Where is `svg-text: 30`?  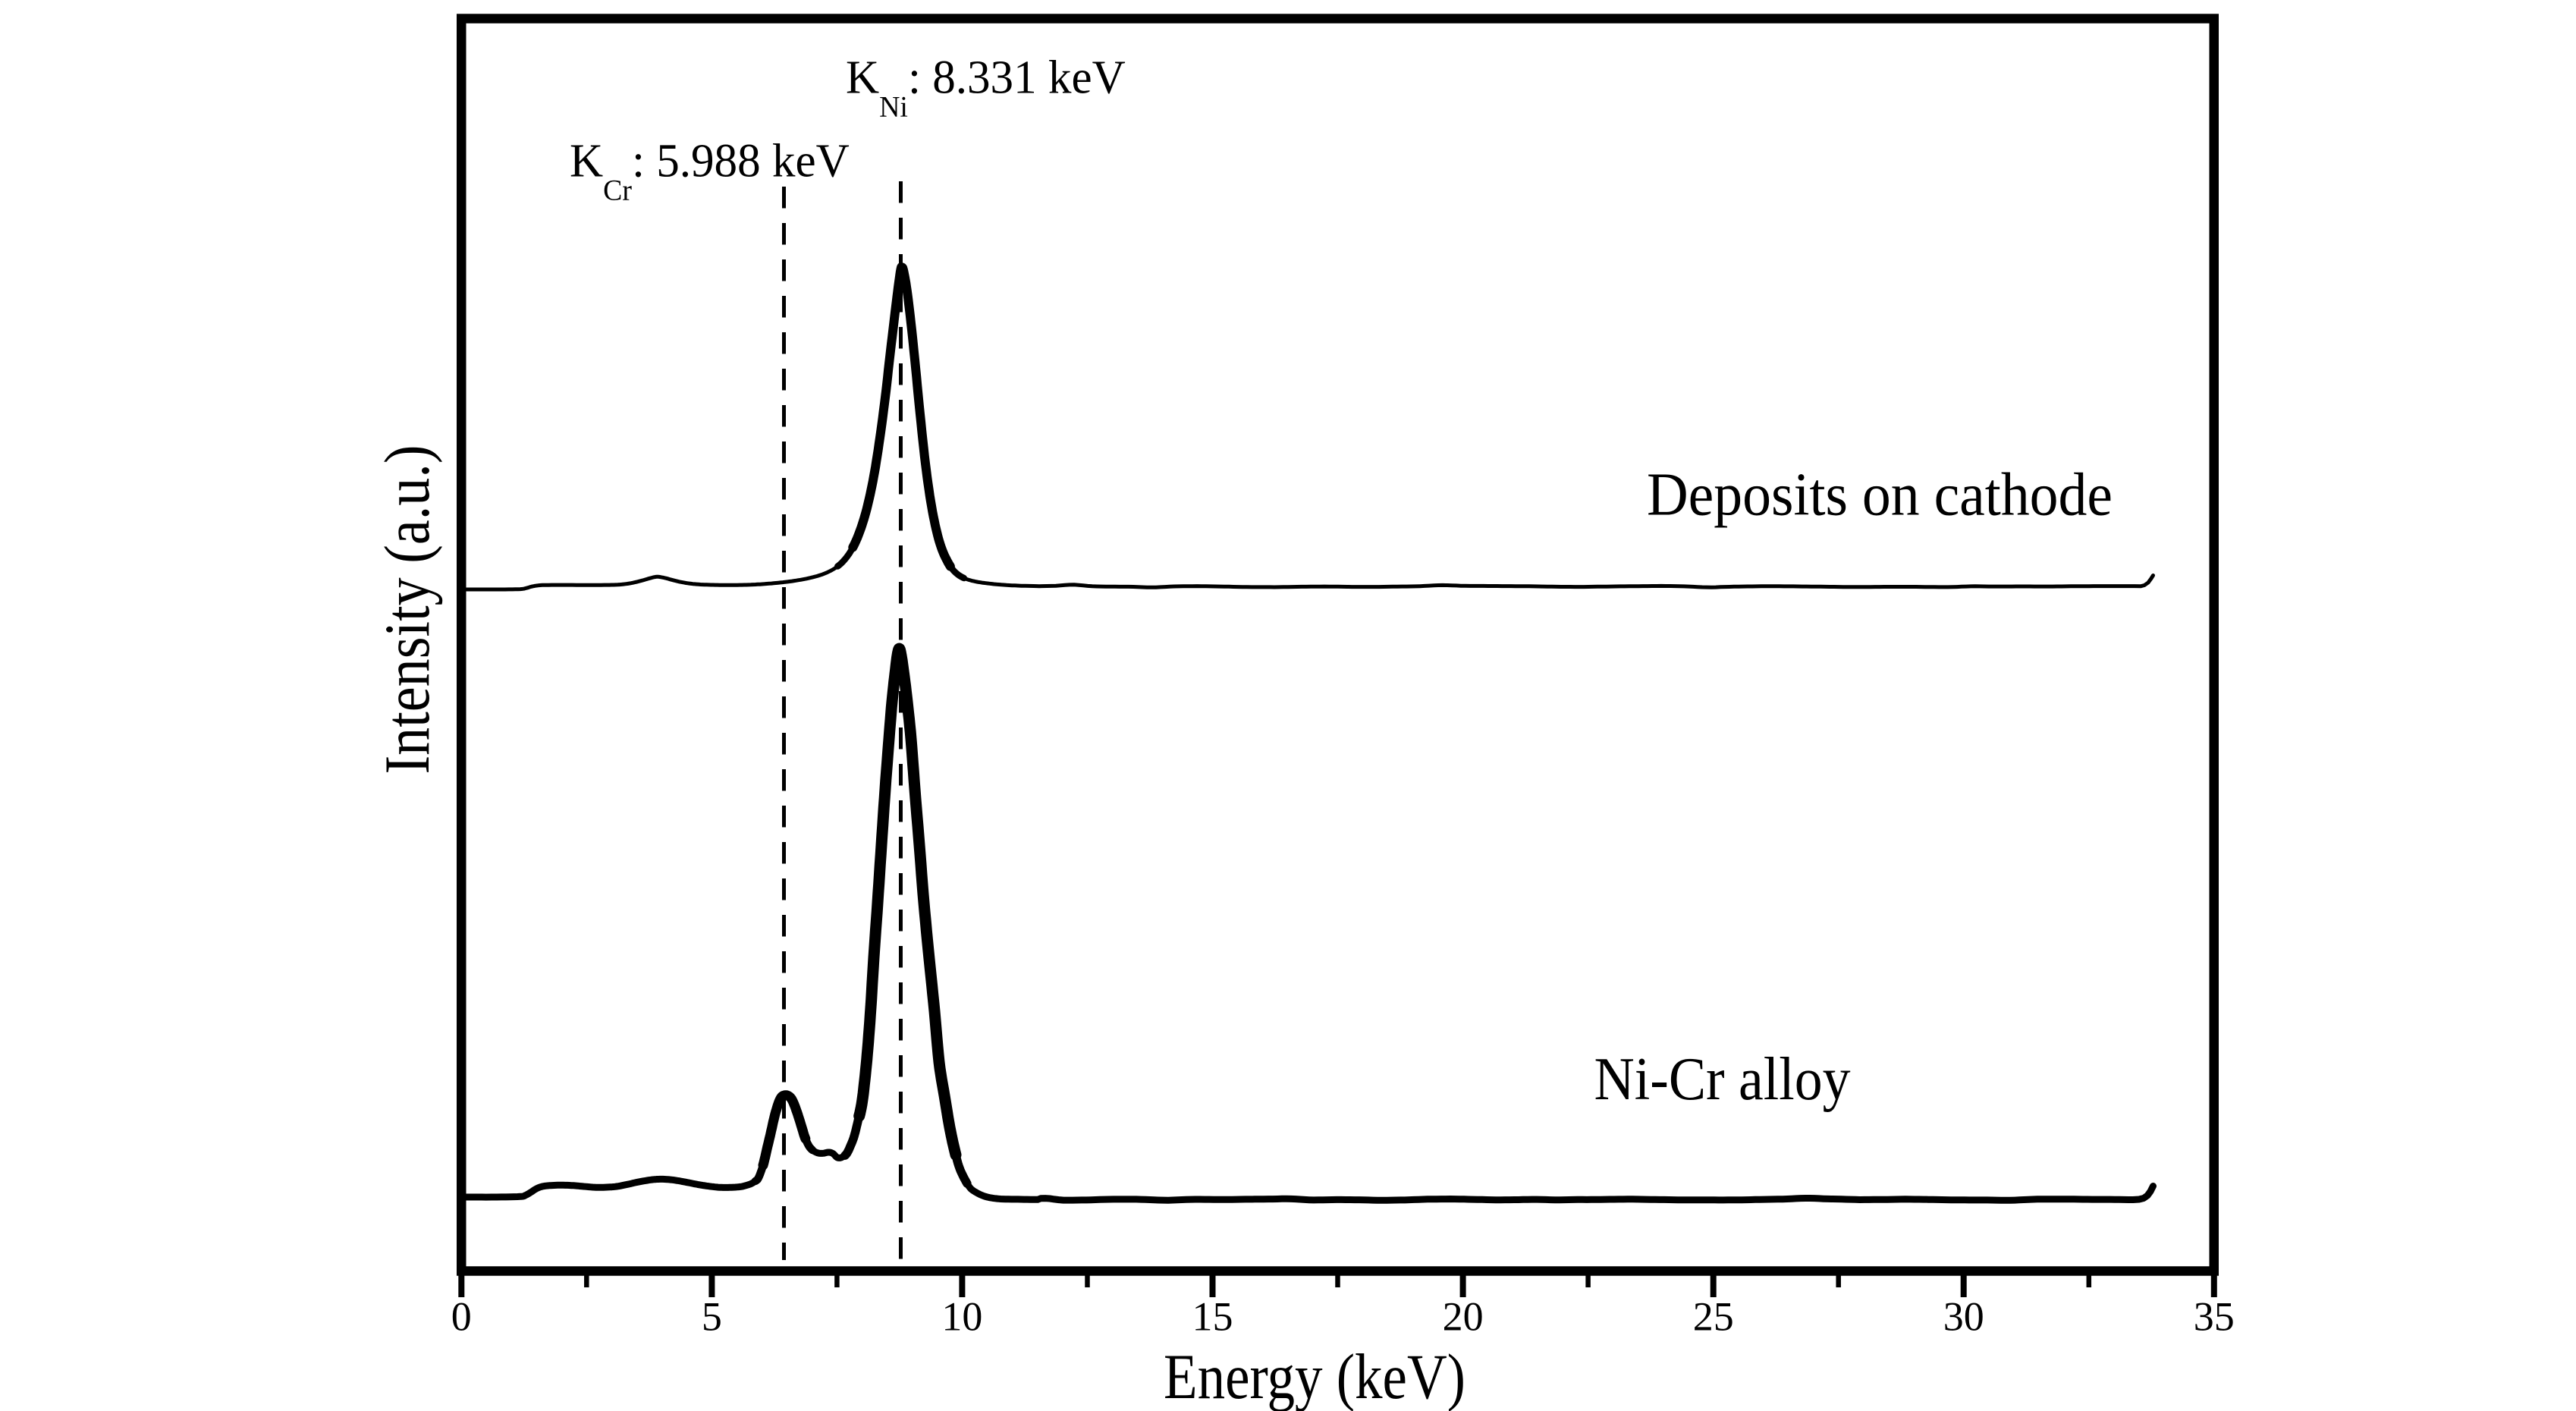
svg-text: 30 is located at coordinates (1963, 1317).